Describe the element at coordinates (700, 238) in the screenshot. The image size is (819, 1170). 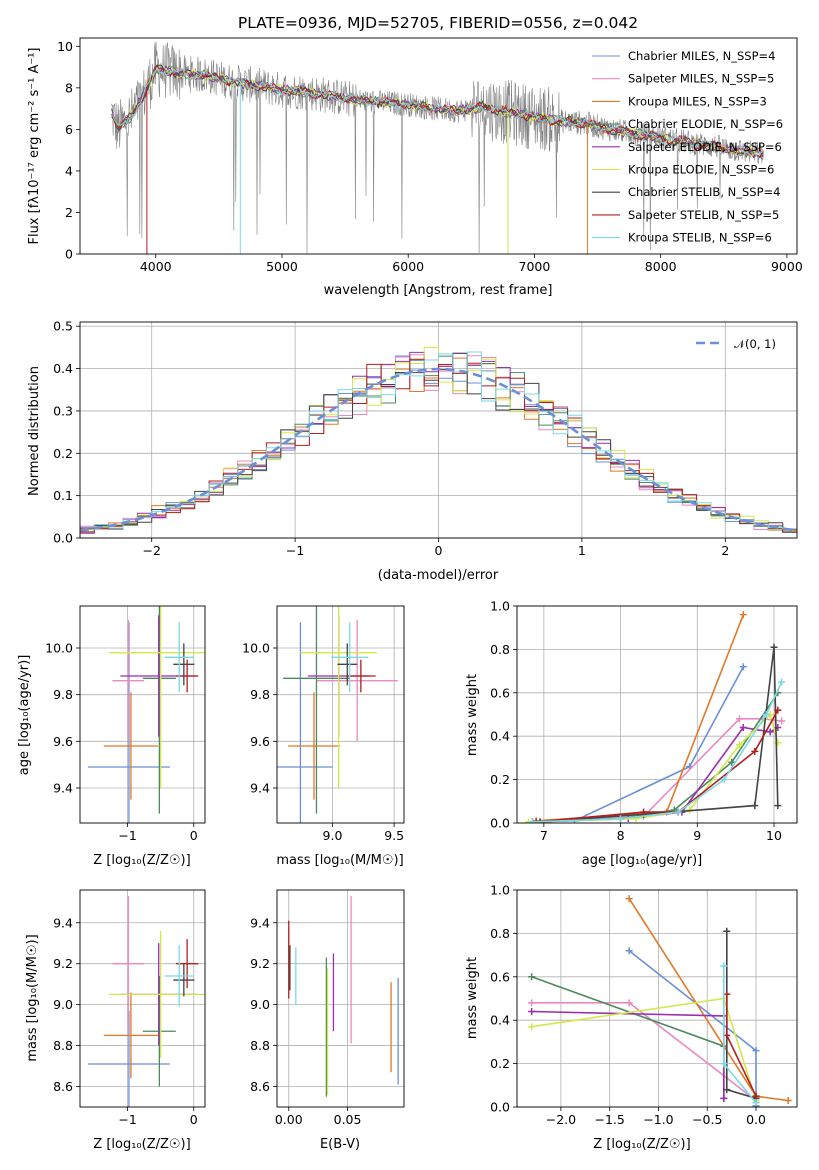
I see `legend-label: Kroupa STELIB, N_SSP=6` at that location.